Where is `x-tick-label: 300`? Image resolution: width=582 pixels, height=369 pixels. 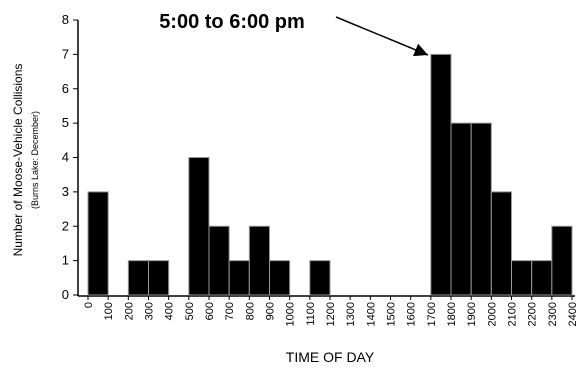 x-tick-label: 300 is located at coordinates (150, 311).